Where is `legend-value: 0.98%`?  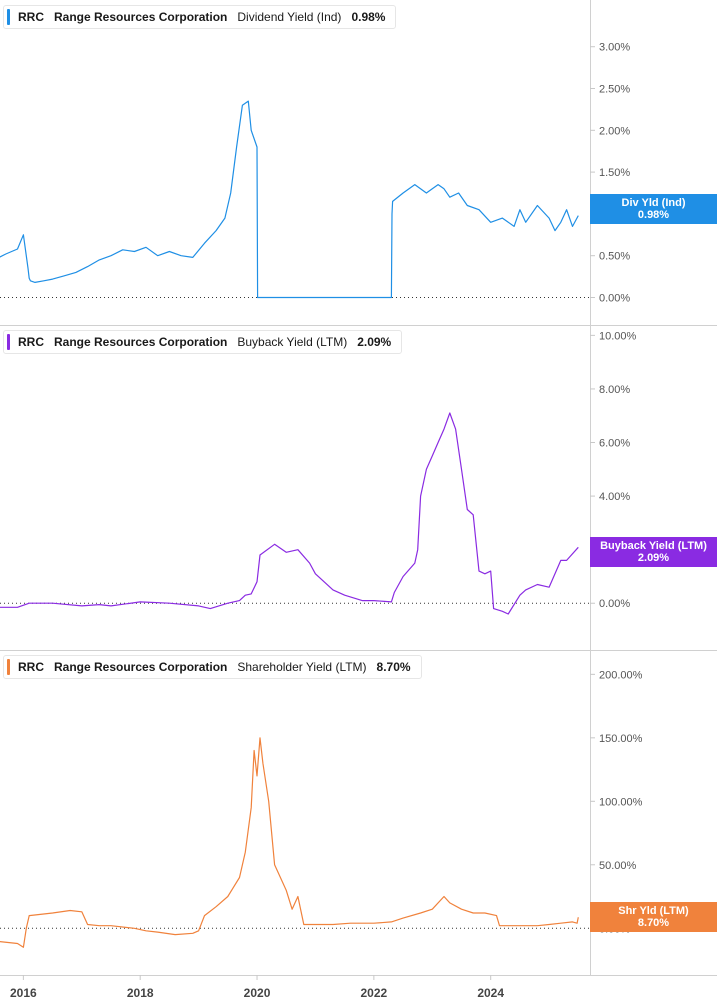
legend-value: 0.98% is located at coordinates (368, 17).